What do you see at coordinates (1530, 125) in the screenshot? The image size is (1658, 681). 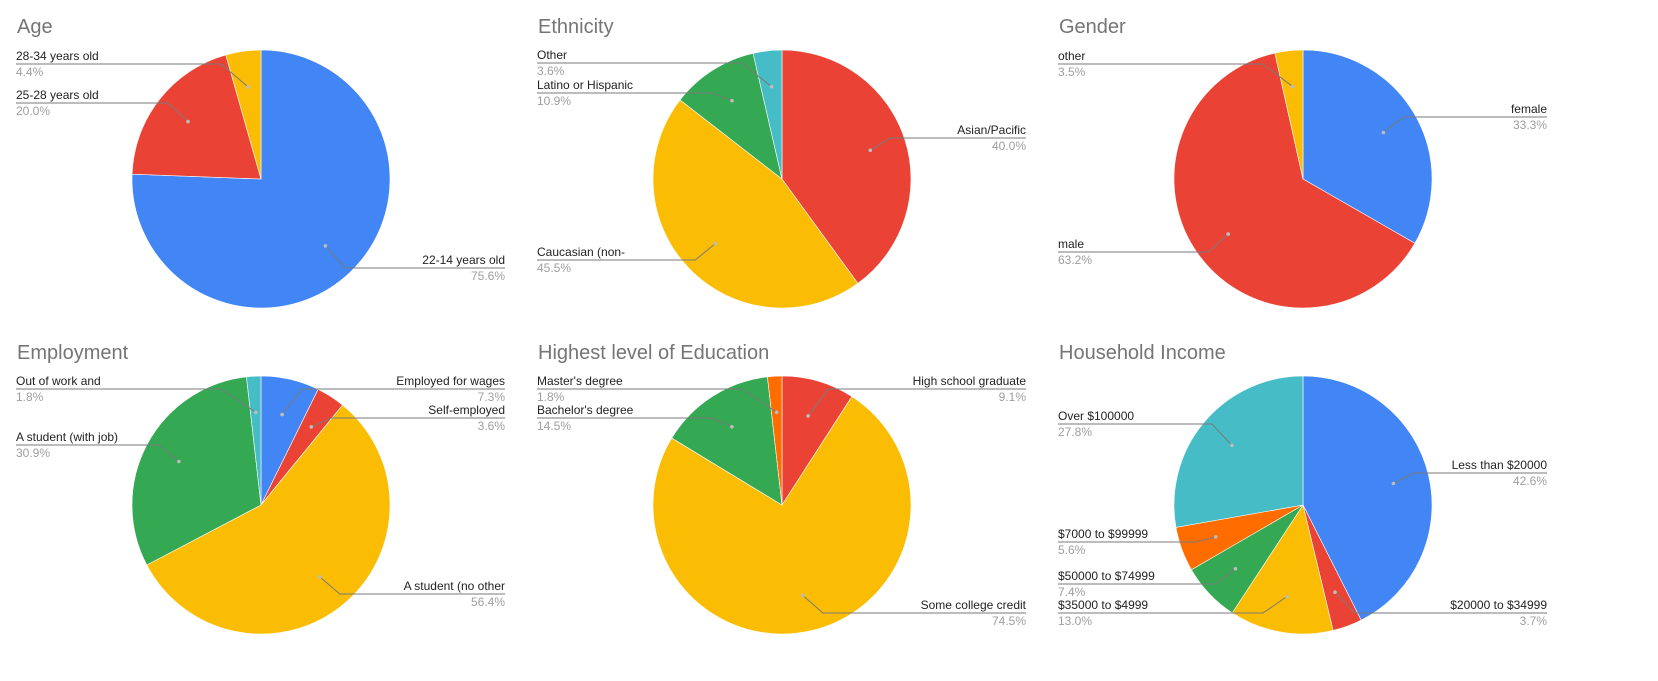 I see `slice-percent: 33.3%` at bounding box center [1530, 125].